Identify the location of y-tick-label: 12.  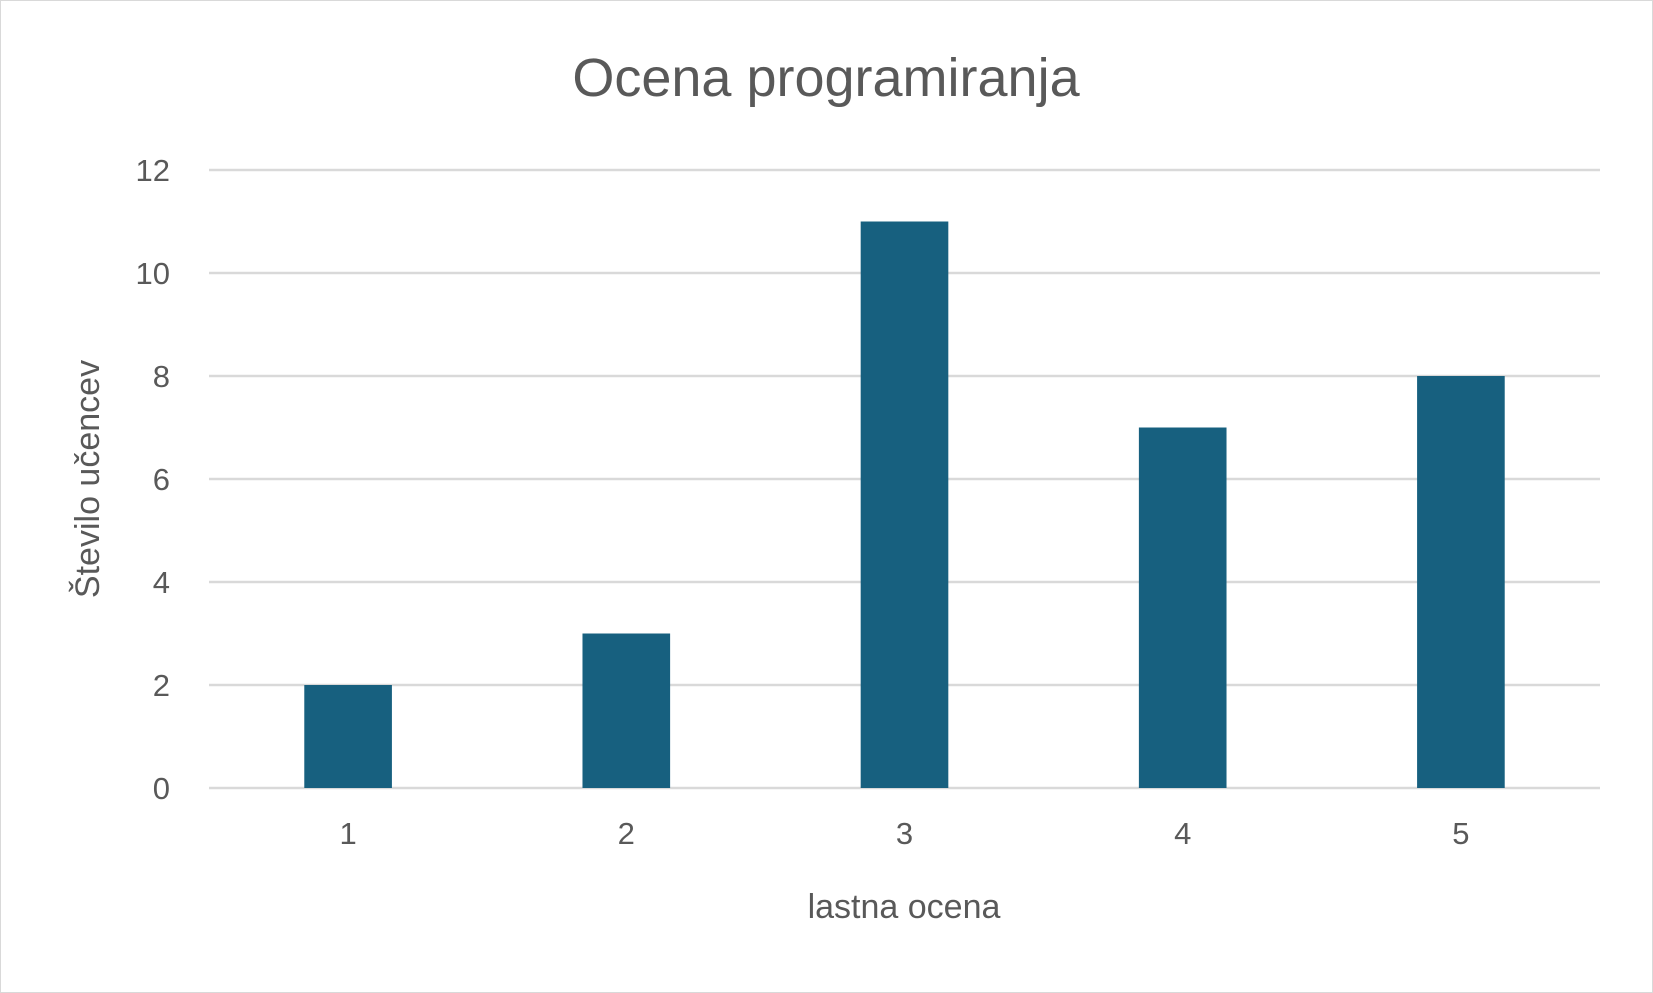
(153, 170).